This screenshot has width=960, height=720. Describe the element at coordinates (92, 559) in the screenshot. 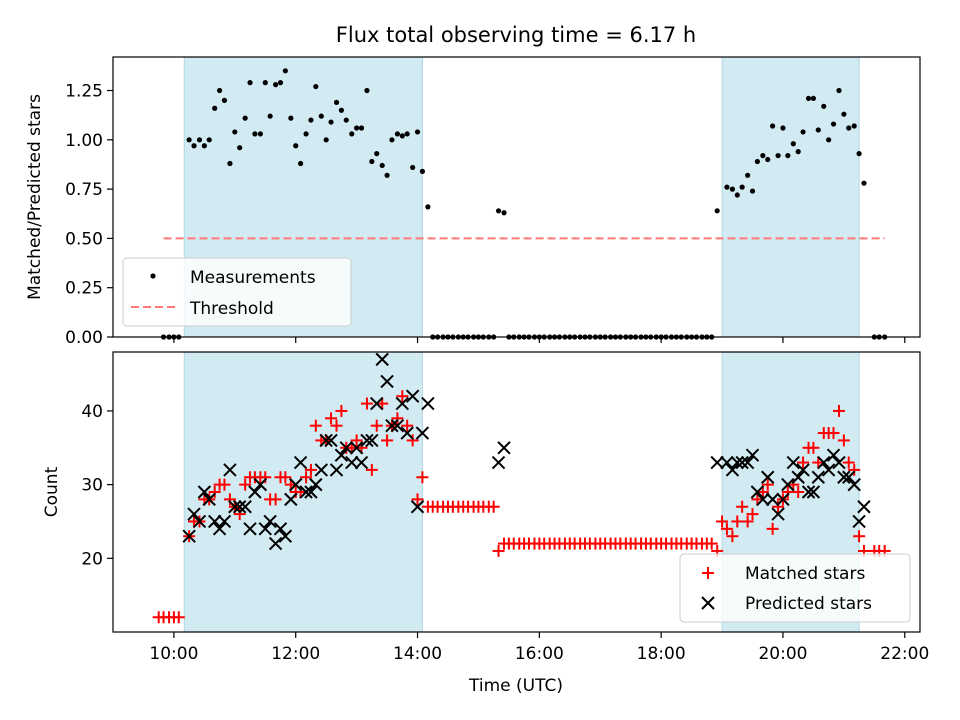

I see `y-tick-label: 20` at that location.